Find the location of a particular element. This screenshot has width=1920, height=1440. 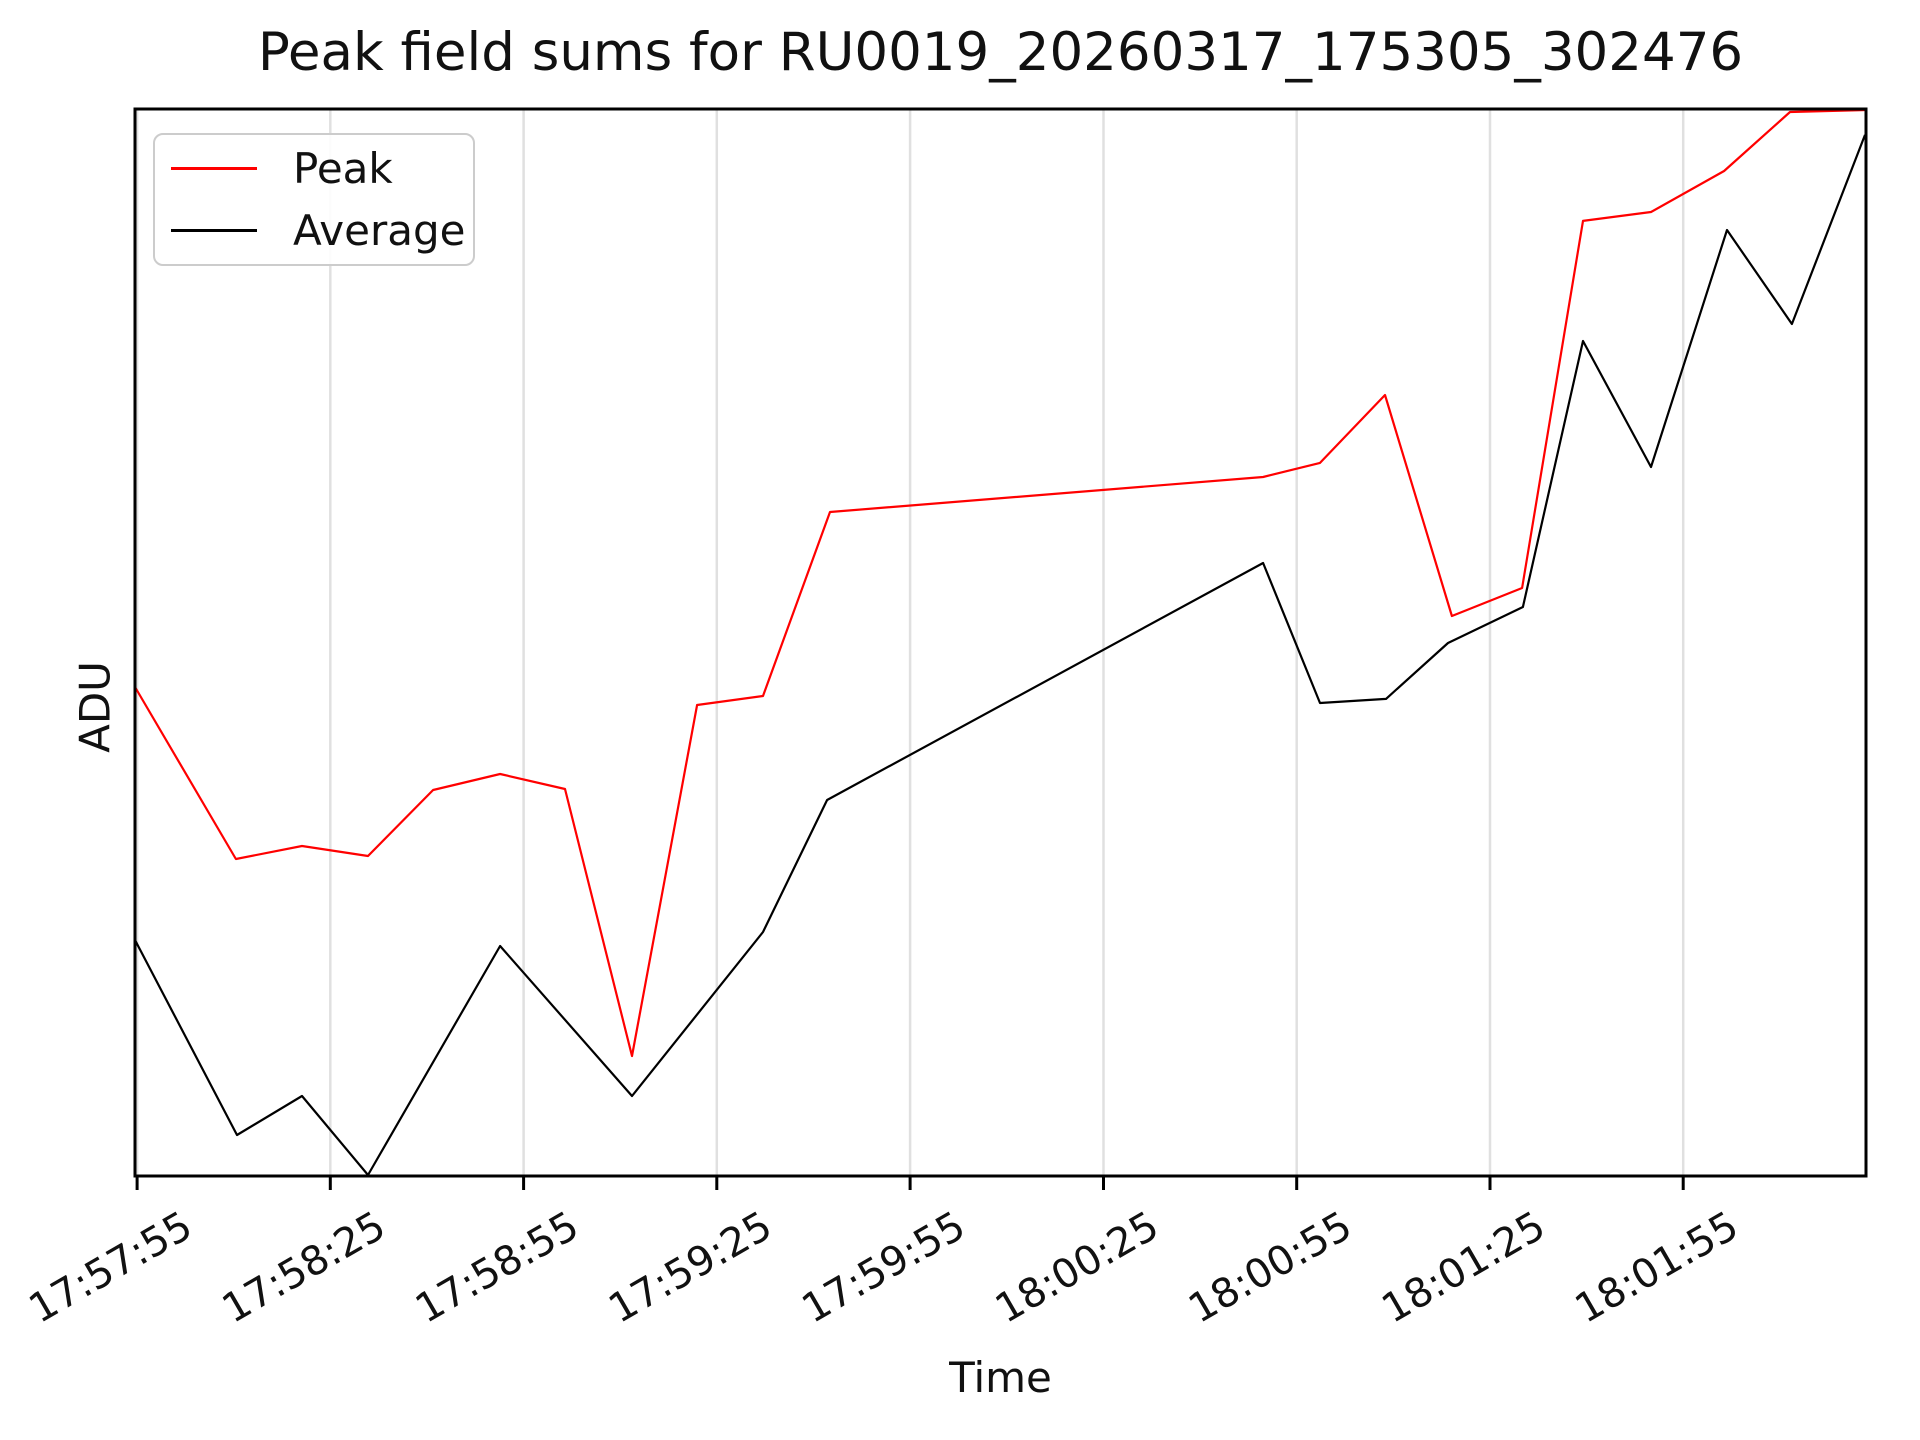

x-axis-label: Time is located at coordinates (1000, 1377).